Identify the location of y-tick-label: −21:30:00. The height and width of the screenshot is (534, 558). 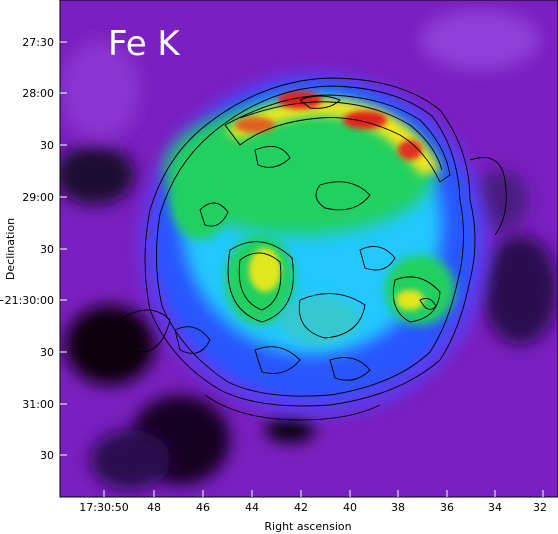
(27, 300).